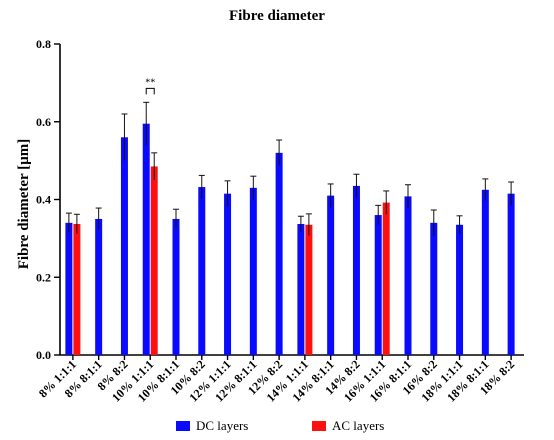  Describe the element at coordinates (43, 277) in the screenshot. I see `y-tick-label: 0.2` at that location.